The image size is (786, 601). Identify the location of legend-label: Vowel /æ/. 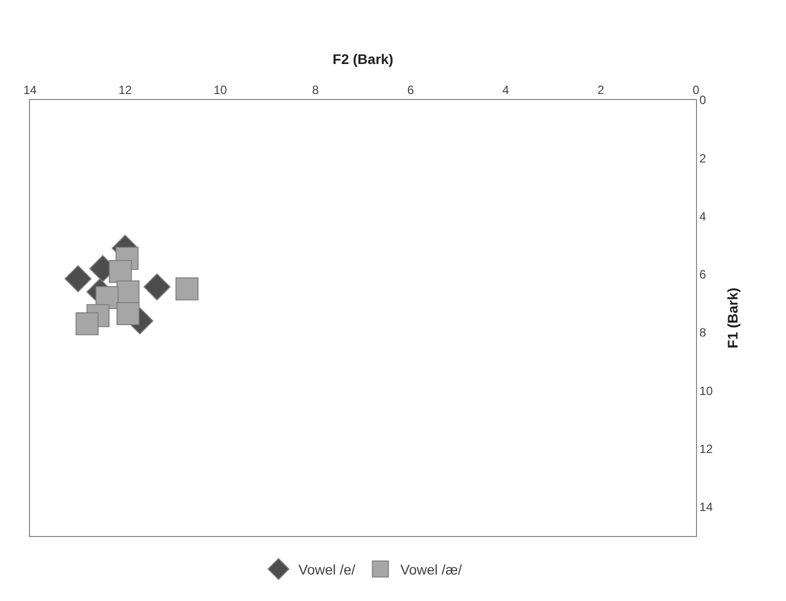
(431, 570).